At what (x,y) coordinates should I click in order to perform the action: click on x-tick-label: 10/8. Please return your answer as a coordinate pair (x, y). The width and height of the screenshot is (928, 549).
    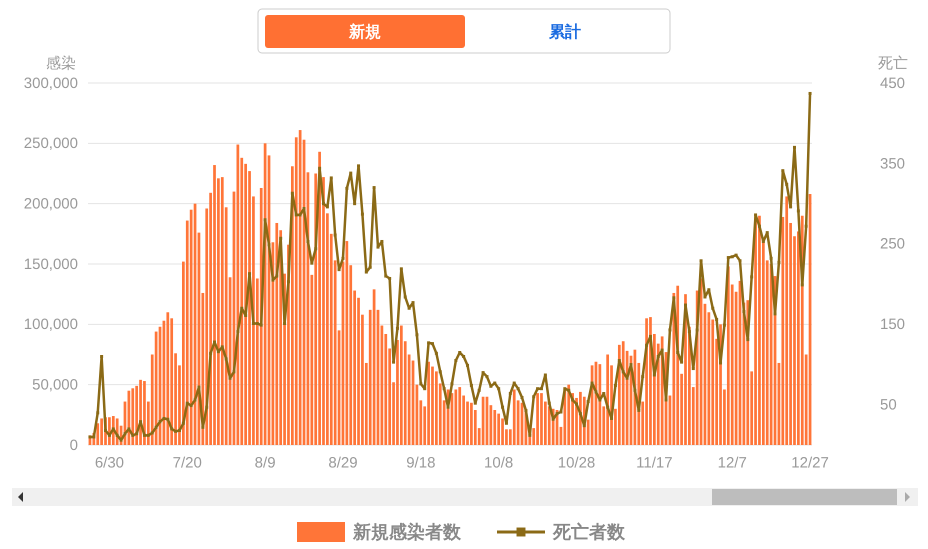
    Looking at the image, I should click on (499, 463).